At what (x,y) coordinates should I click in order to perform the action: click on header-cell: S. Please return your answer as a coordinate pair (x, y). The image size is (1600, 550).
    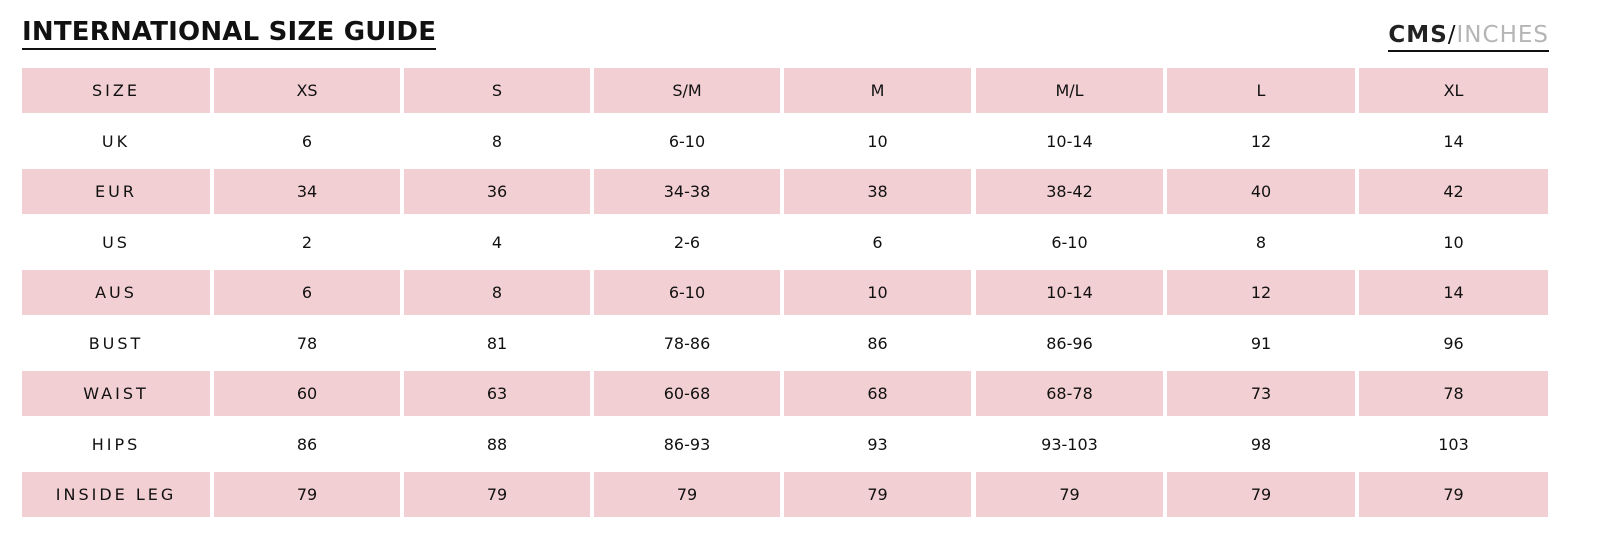
    Looking at the image, I should click on (497, 90).